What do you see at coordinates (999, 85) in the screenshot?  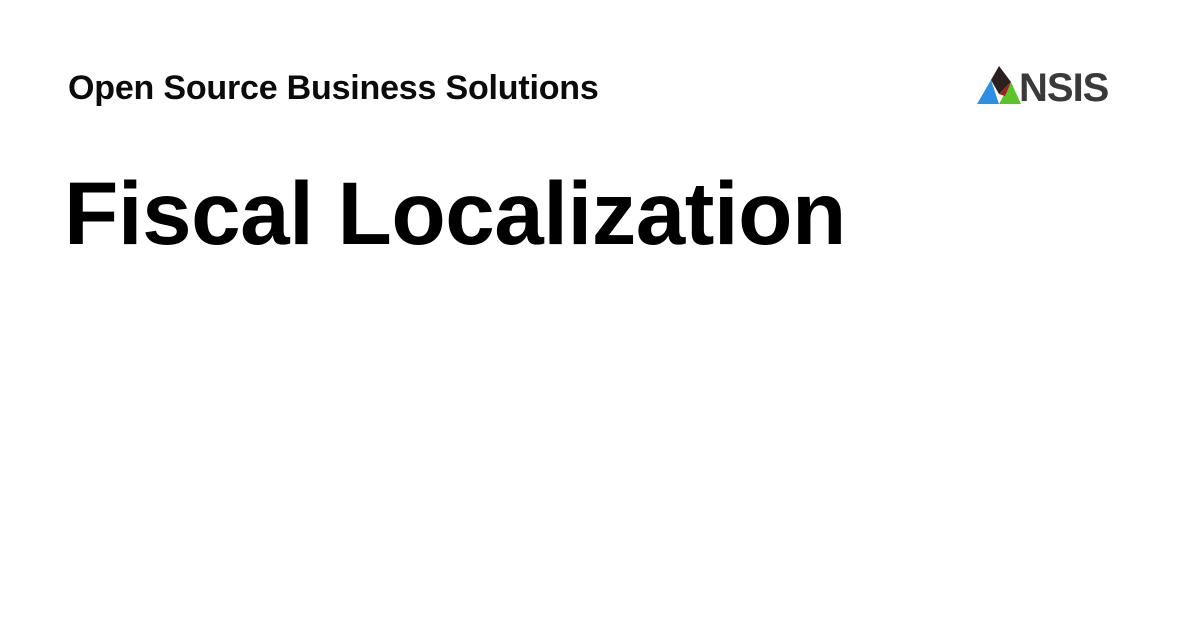 I see `triangle-a-logo-icon` at bounding box center [999, 85].